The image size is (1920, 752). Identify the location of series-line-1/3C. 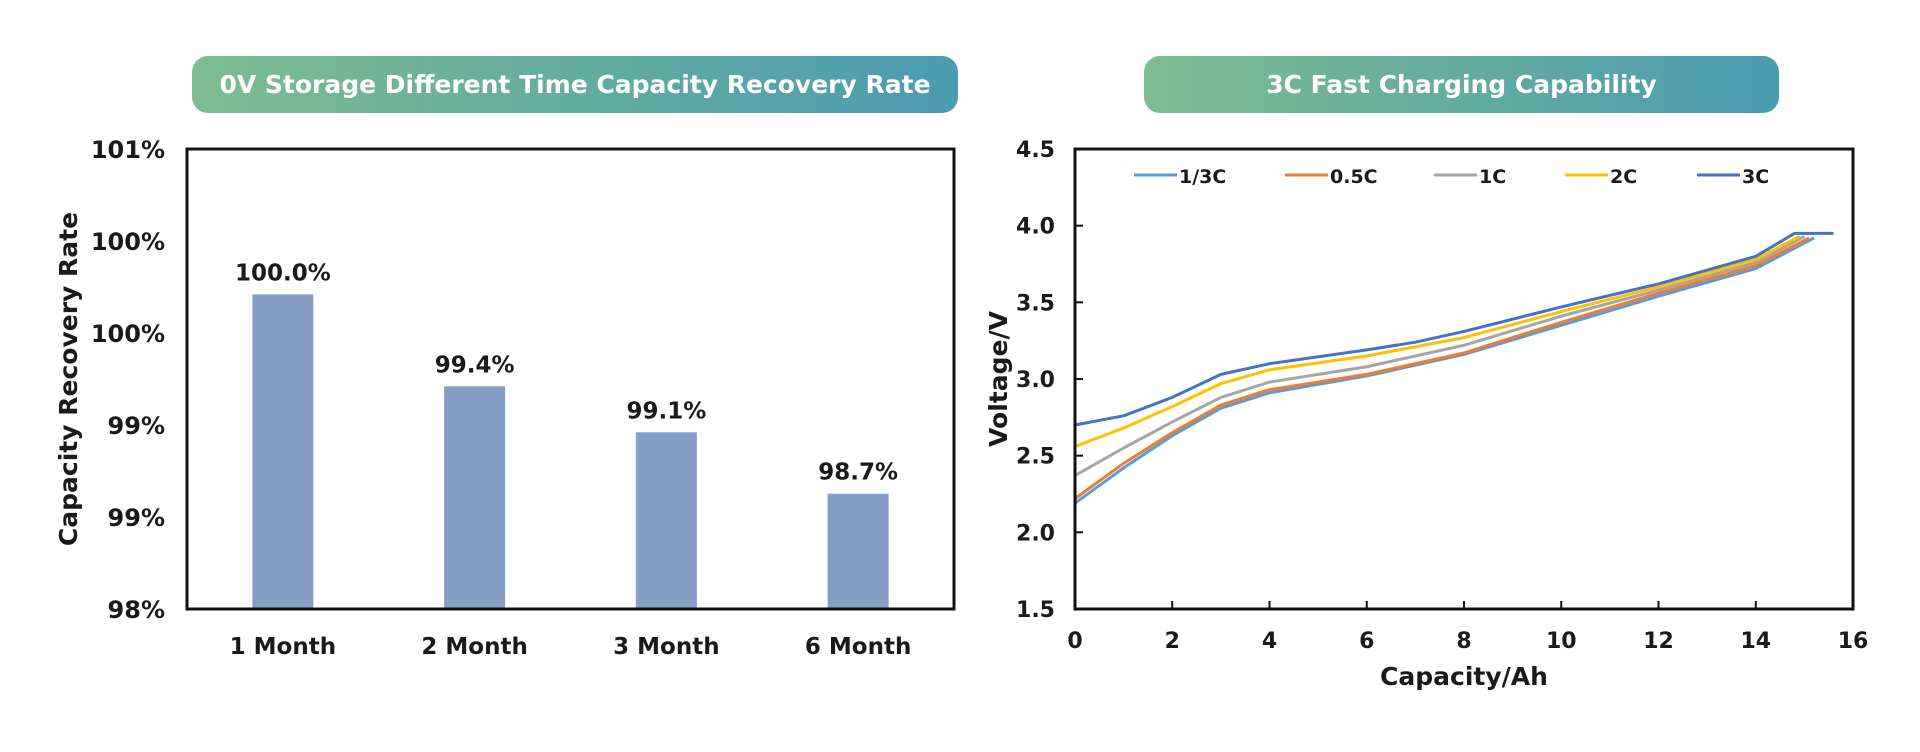
(1444, 370).